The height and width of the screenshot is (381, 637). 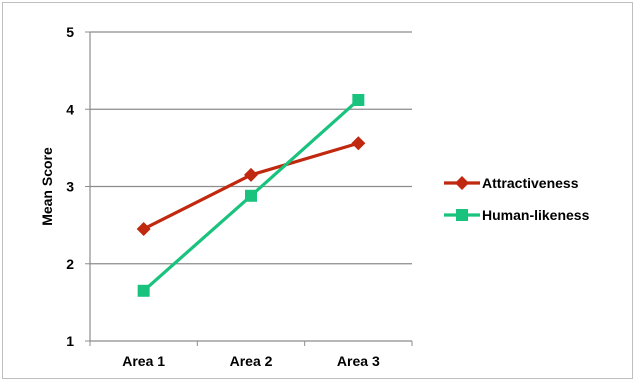 I want to click on legend-label: Human-likeness, so click(x=536, y=215).